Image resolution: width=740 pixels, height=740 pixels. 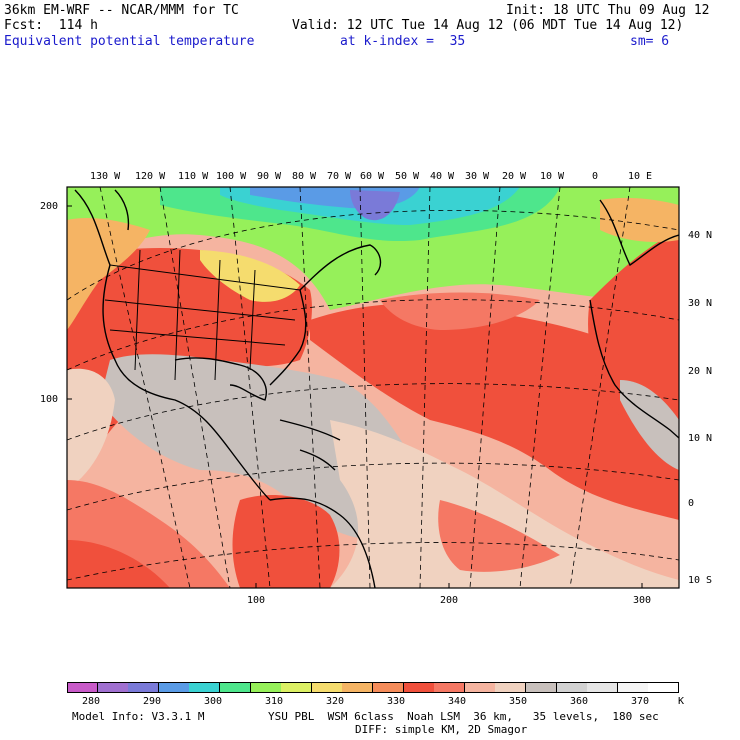 I want to click on model-info: Model Info: V3.3.1 M, so click(x=138, y=716).